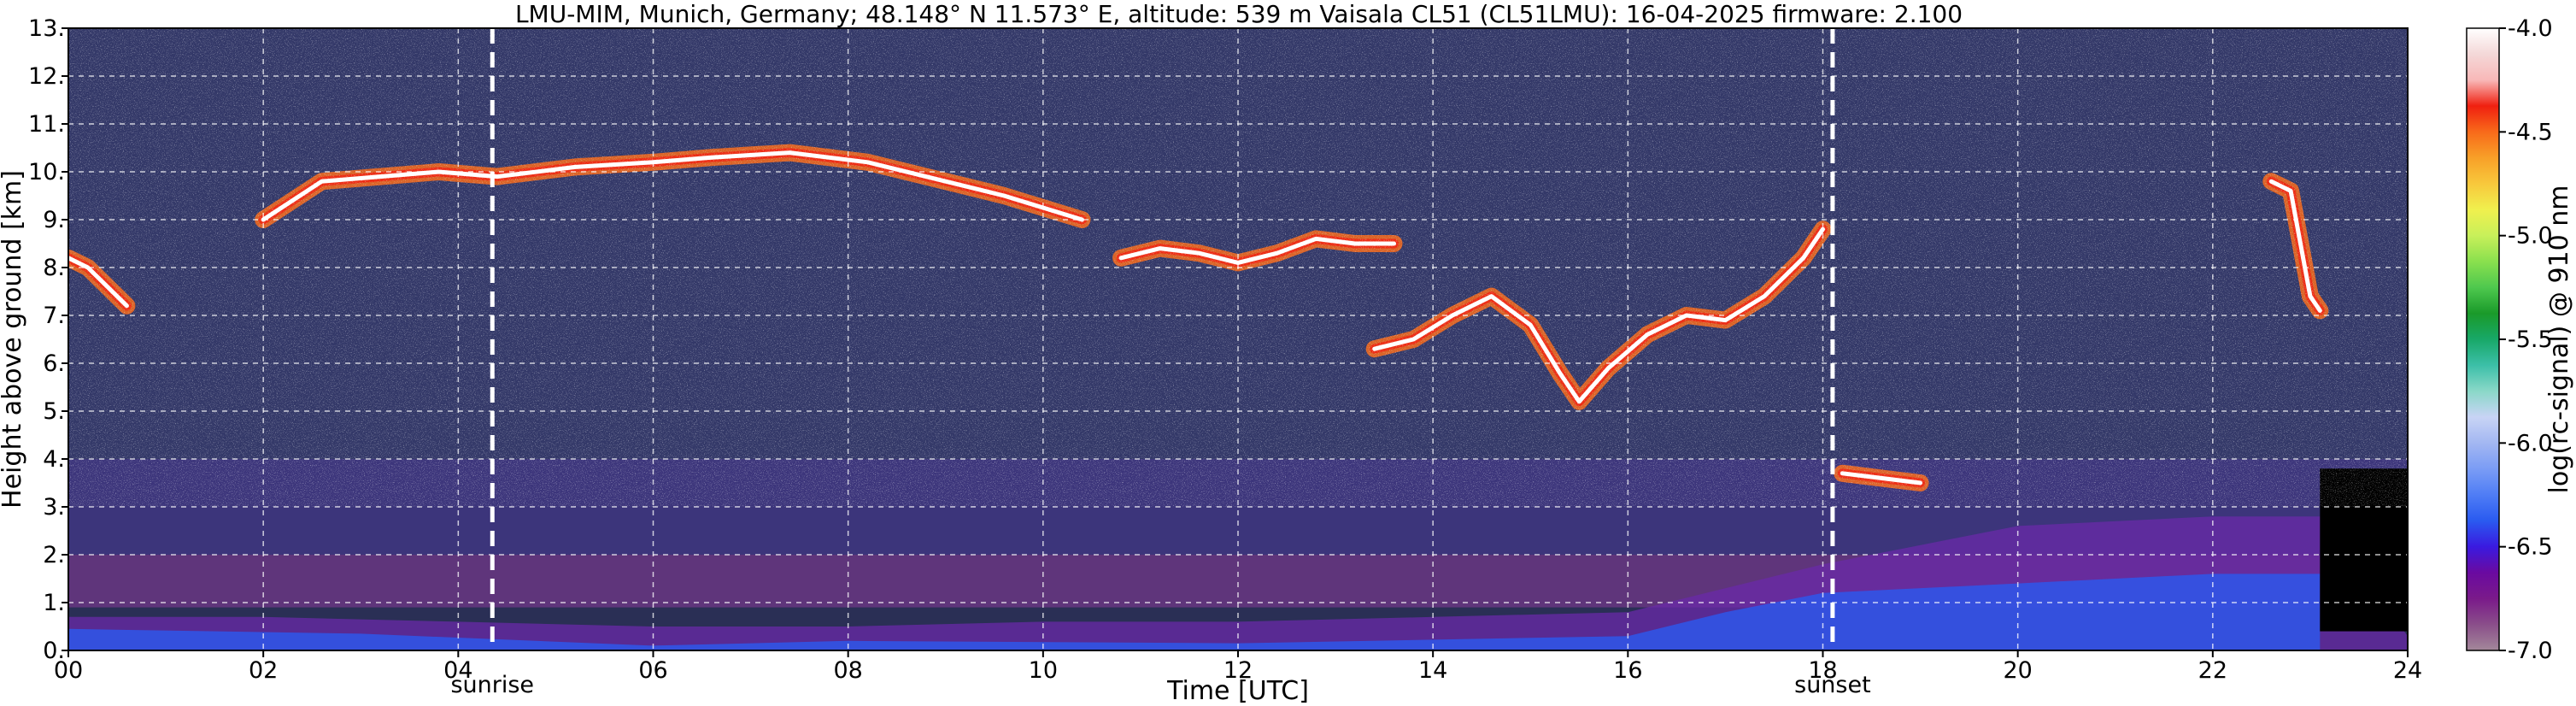 The image size is (2576, 706). I want to click on colorbar-tick-label: -7.0, so click(2530, 651).